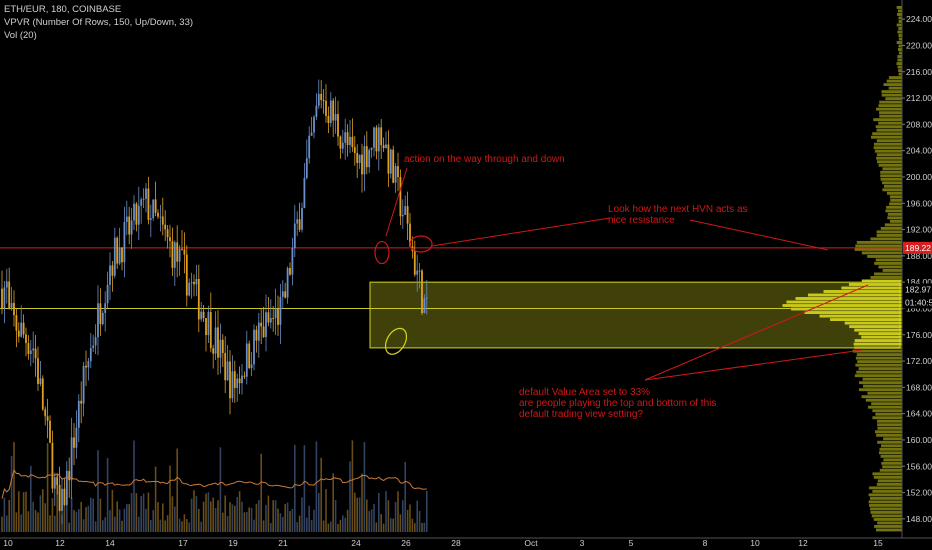  I want to click on annotation-action: action on the way through and down, so click(484, 159).